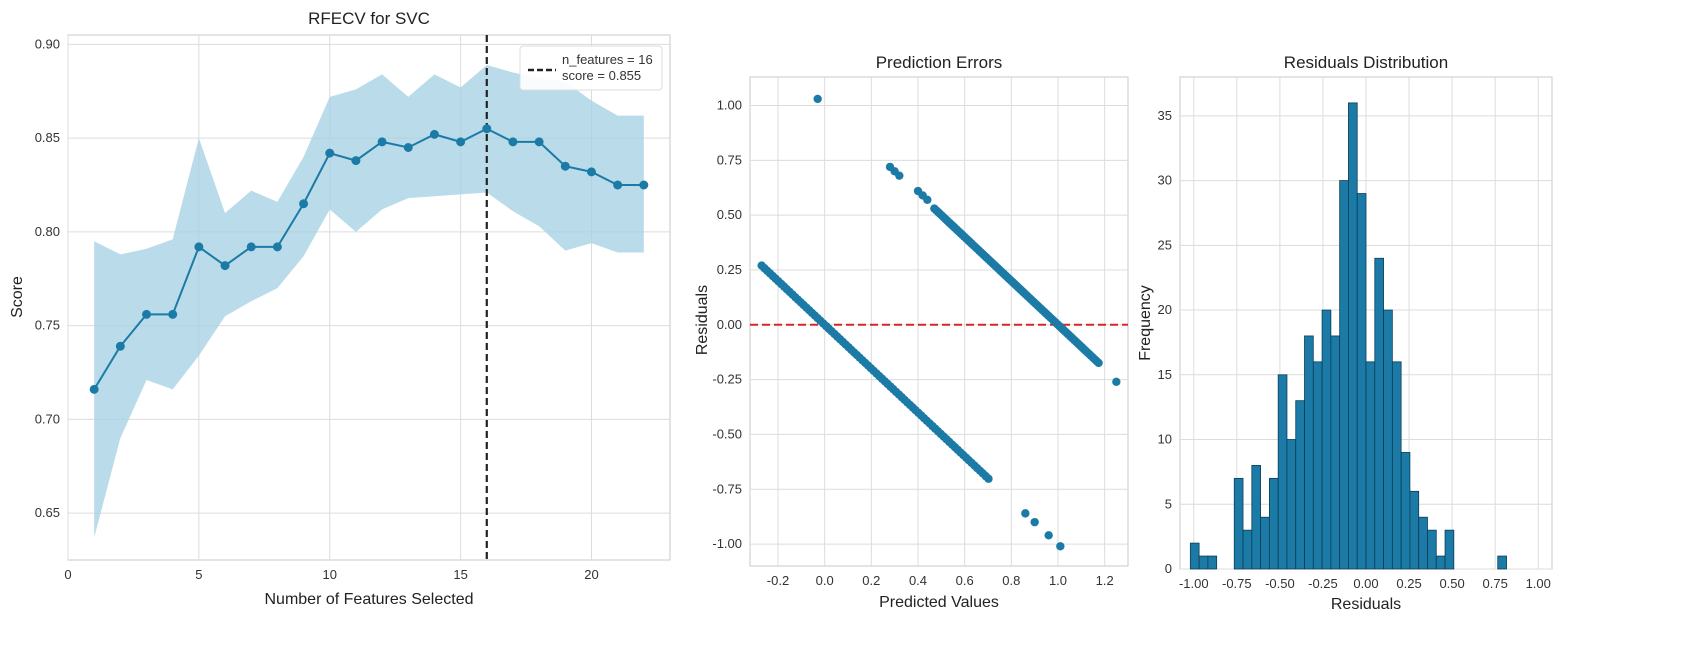 The width and height of the screenshot is (1689, 666). What do you see at coordinates (17, 297) in the screenshot?
I see `rfecv-ylabel: Score` at bounding box center [17, 297].